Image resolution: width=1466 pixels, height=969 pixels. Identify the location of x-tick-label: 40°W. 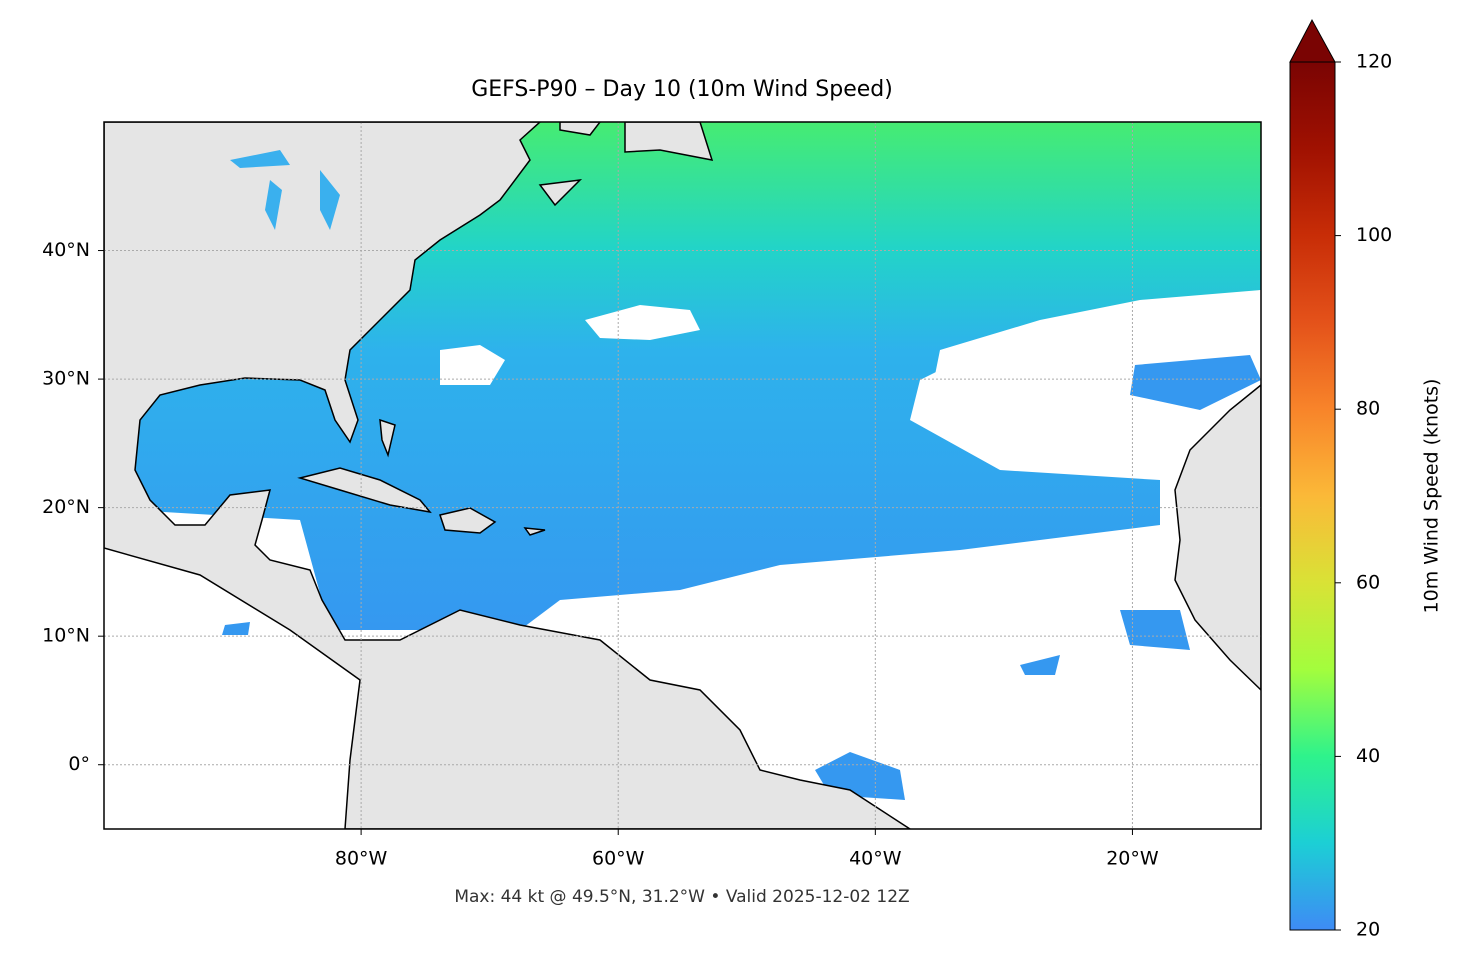
(875, 859).